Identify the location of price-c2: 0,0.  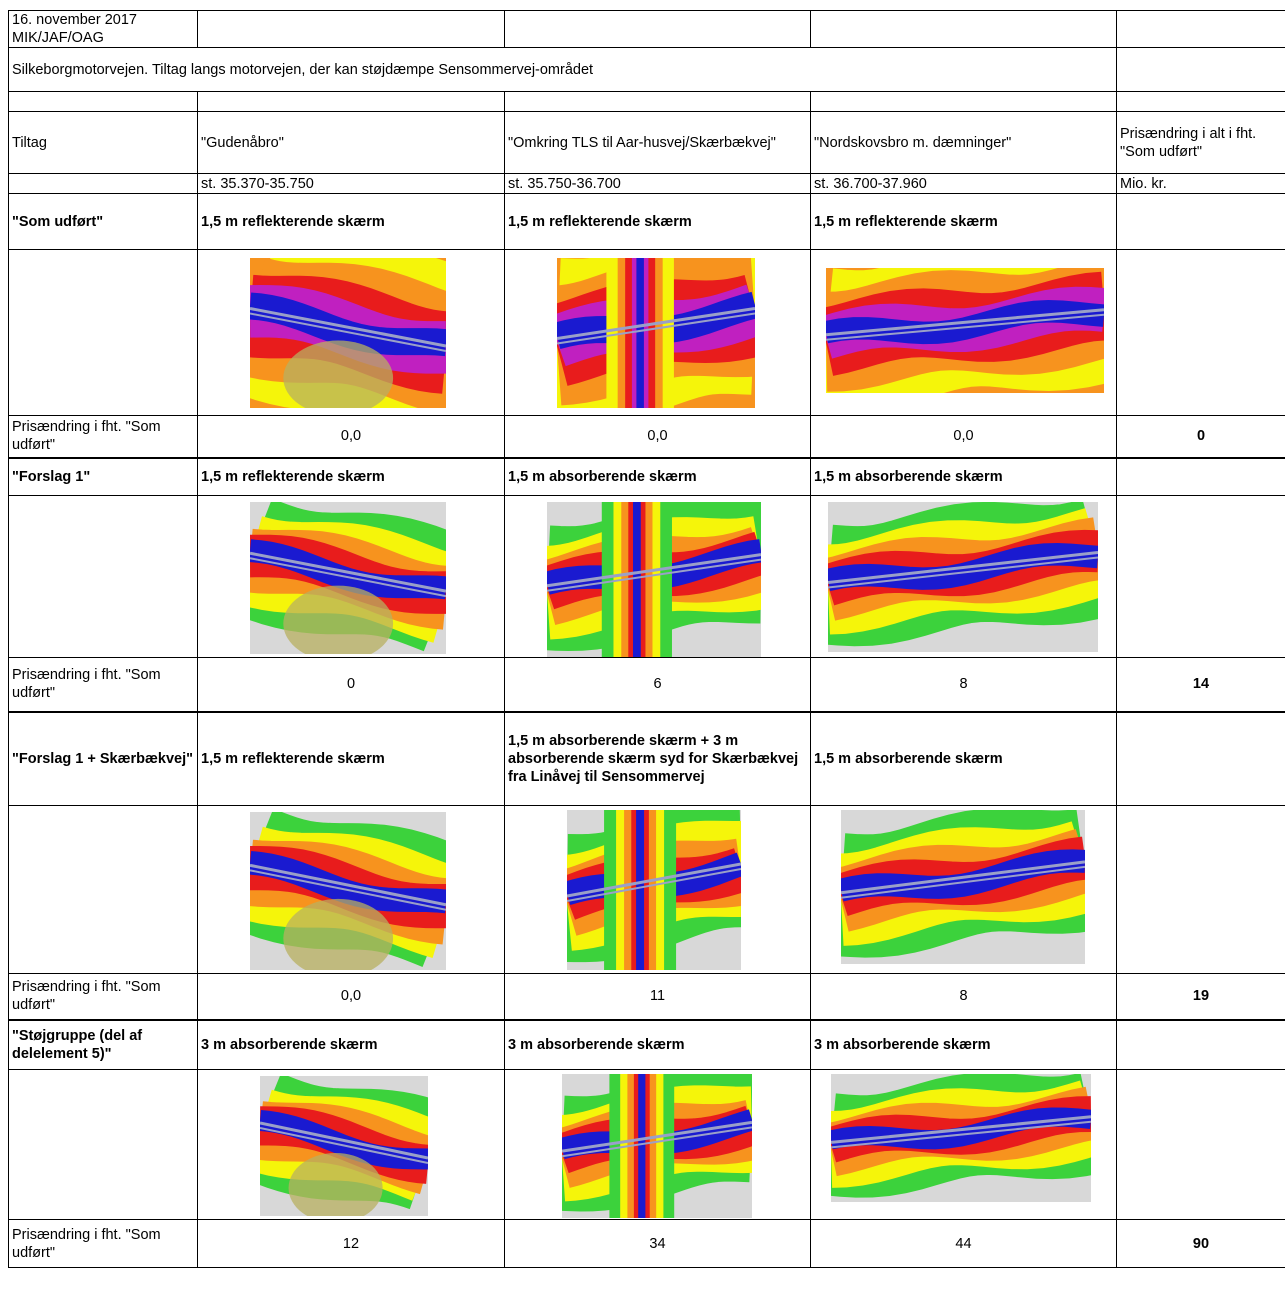
(657, 436).